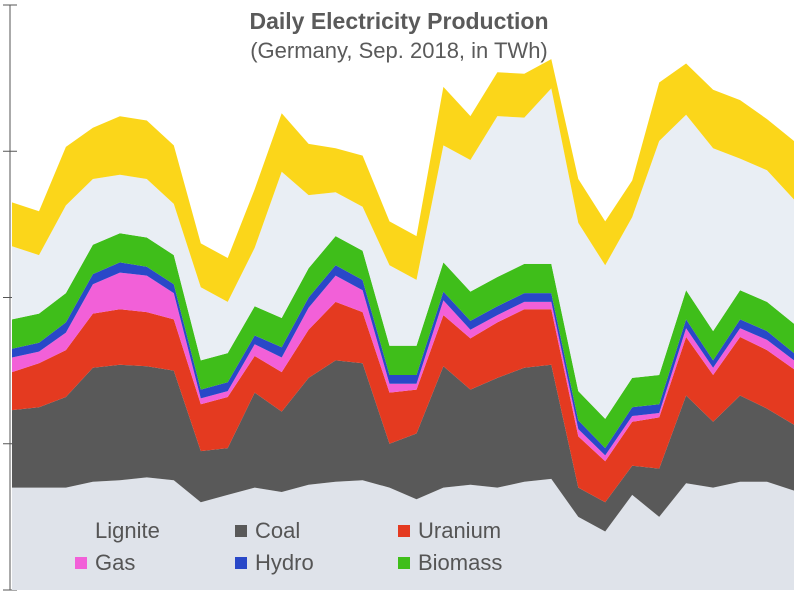  I want to click on legend-label-coal: Coal, so click(278, 530).